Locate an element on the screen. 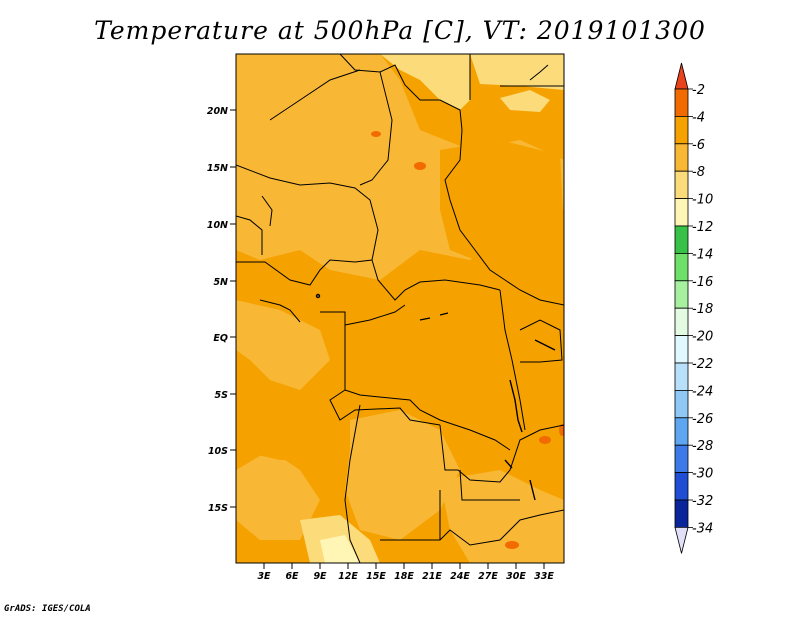 Image resolution: width=800 pixels, height=618 pixels. colorbar-label: -12 is located at coordinates (702, 227).